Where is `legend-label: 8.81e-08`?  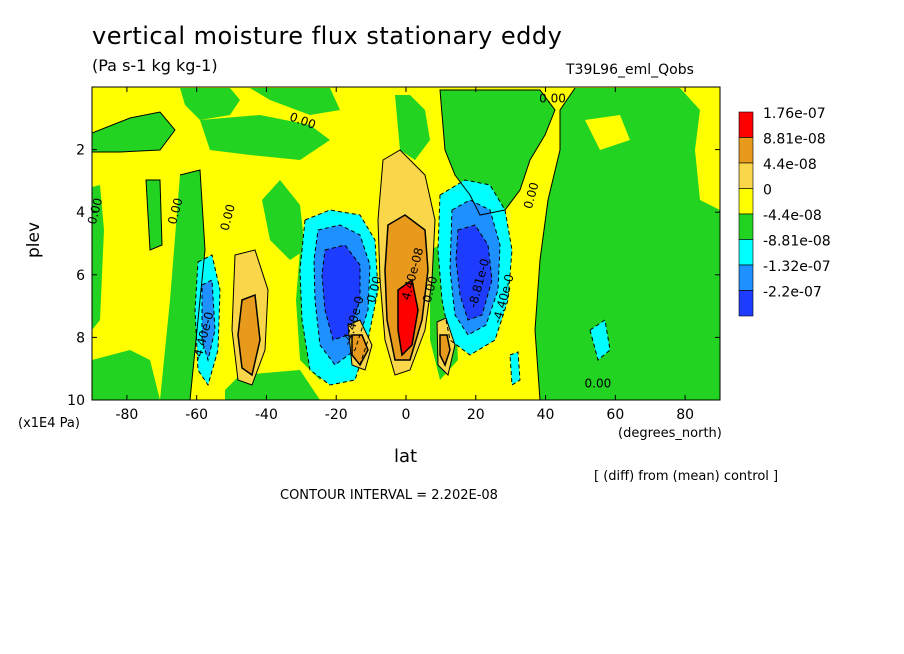 legend-label: 8.81e-08 is located at coordinates (794, 140).